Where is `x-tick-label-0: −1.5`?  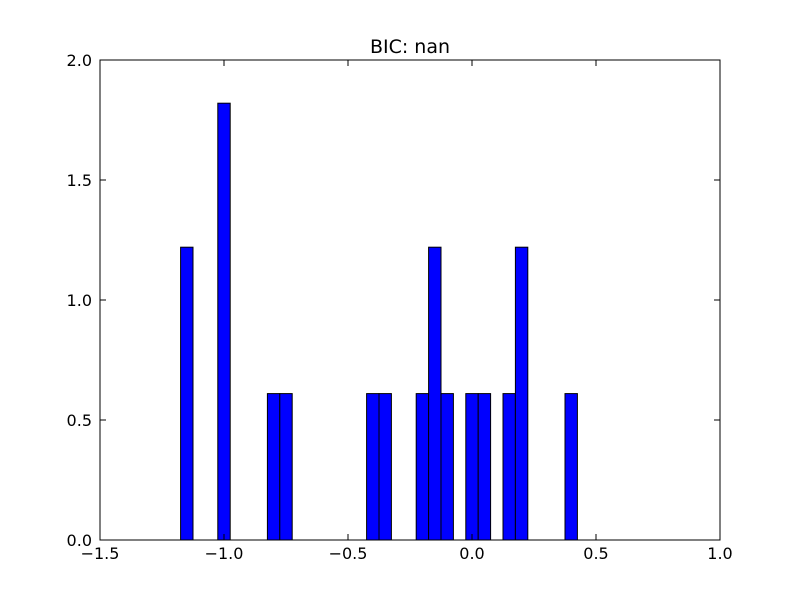 x-tick-label-0: −1.5 is located at coordinates (100, 553).